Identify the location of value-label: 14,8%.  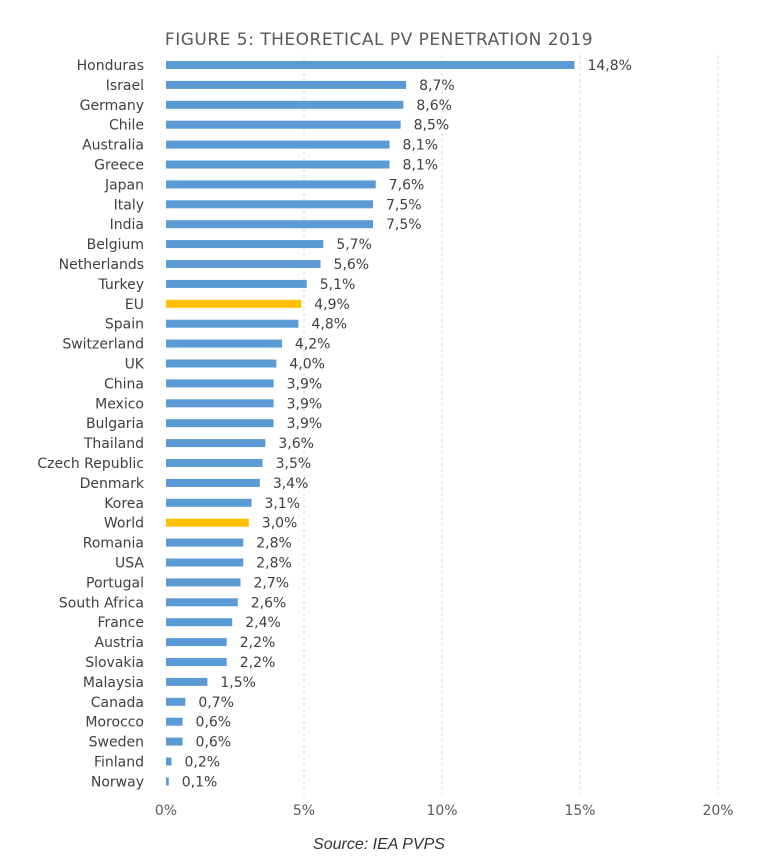
(609, 66).